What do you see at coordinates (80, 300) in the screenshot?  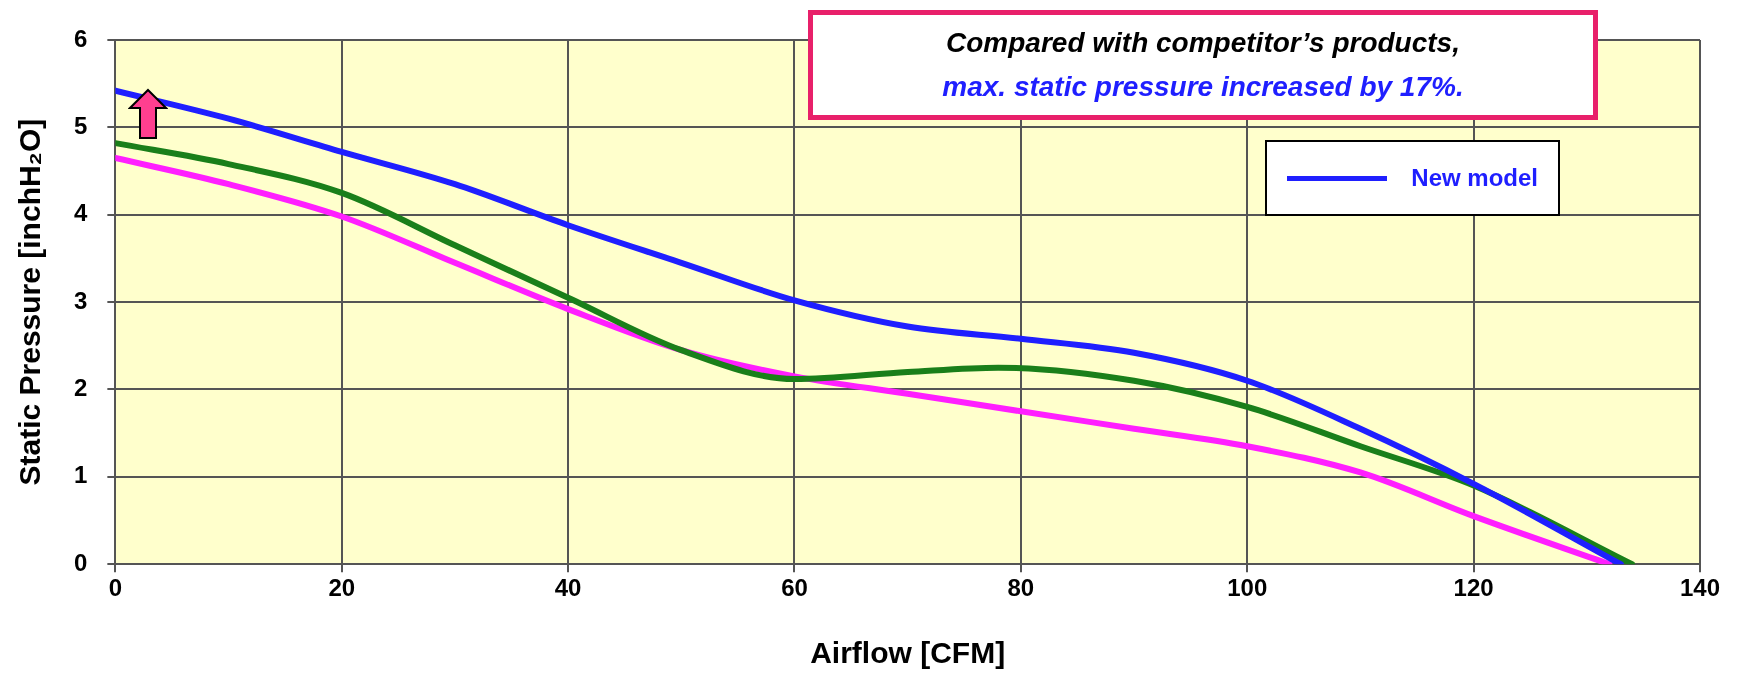 I see `y-tick-label: 3` at bounding box center [80, 300].